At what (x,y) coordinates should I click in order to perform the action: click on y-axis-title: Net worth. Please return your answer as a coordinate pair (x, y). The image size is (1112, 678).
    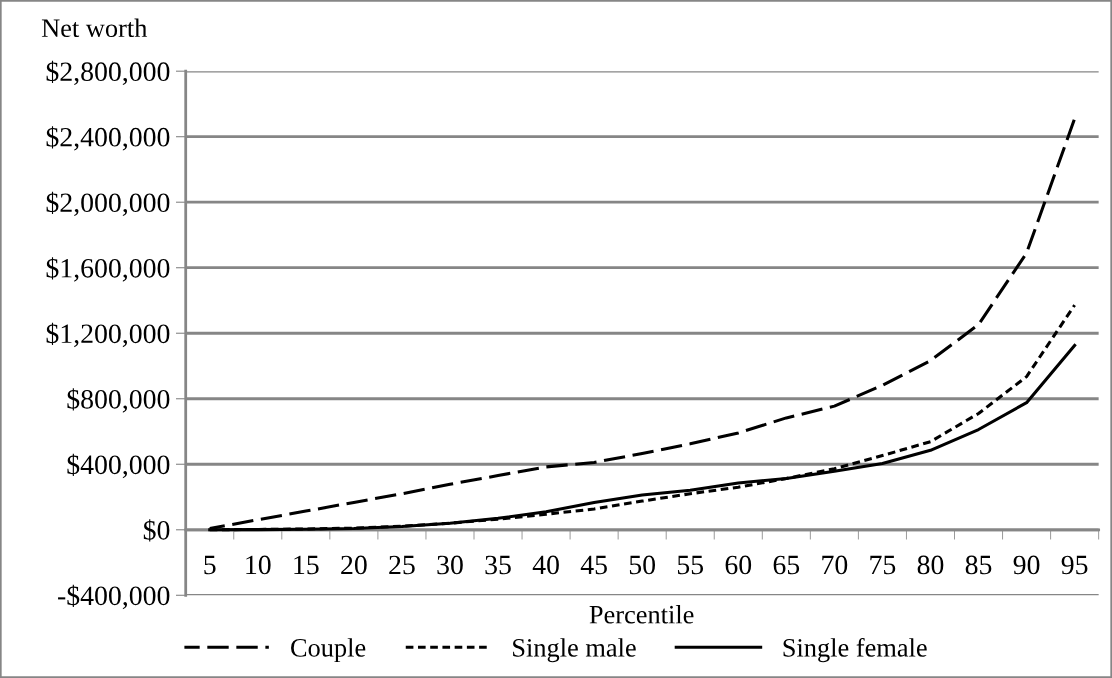
    Looking at the image, I should click on (94, 28).